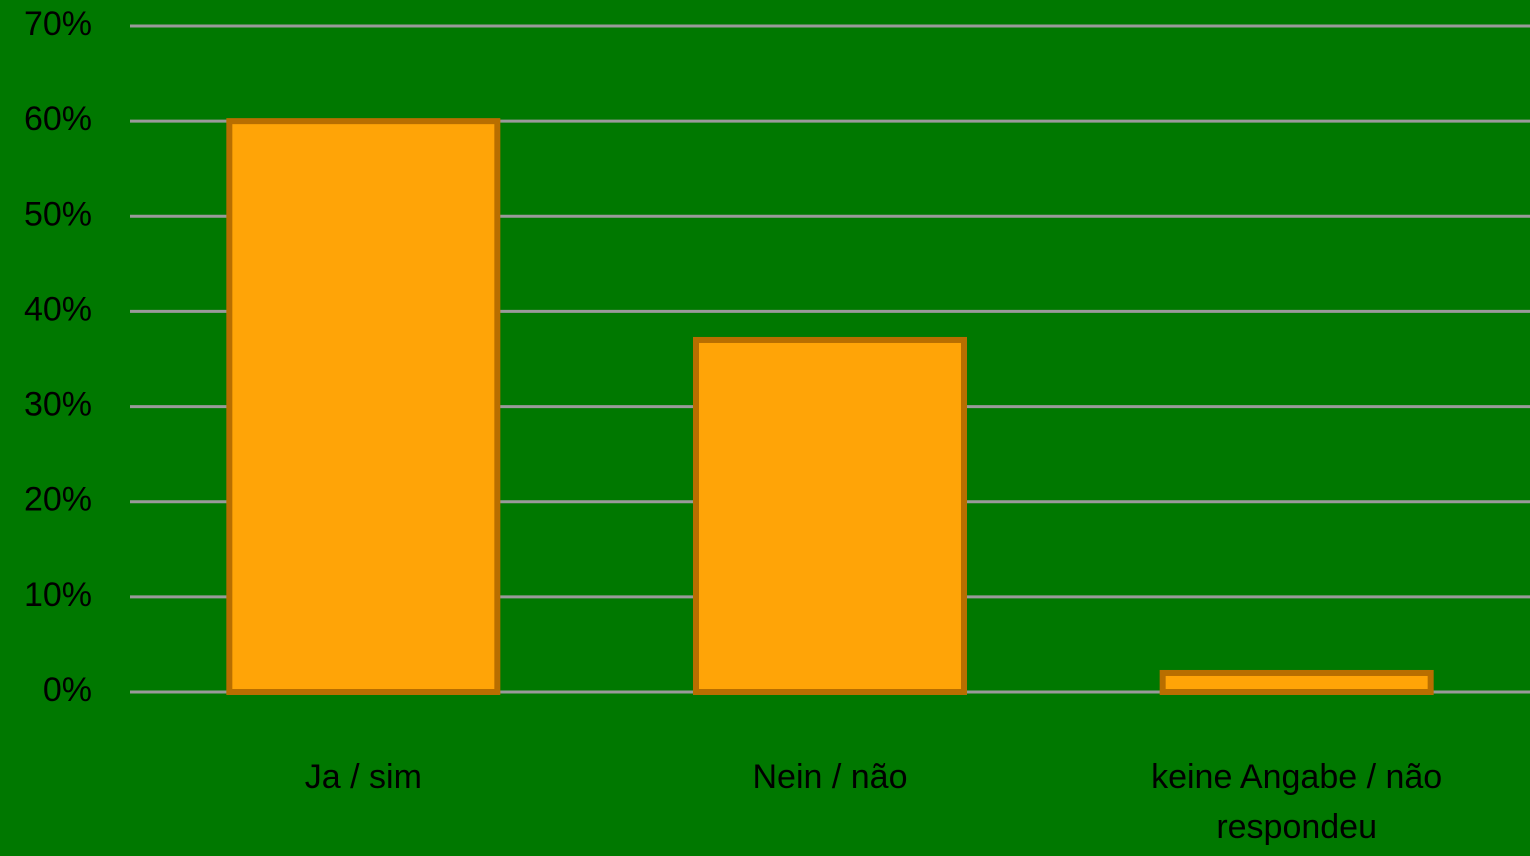  I want to click on x-tick-label: keine Angabe / não respondeu, so click(1297, 802).